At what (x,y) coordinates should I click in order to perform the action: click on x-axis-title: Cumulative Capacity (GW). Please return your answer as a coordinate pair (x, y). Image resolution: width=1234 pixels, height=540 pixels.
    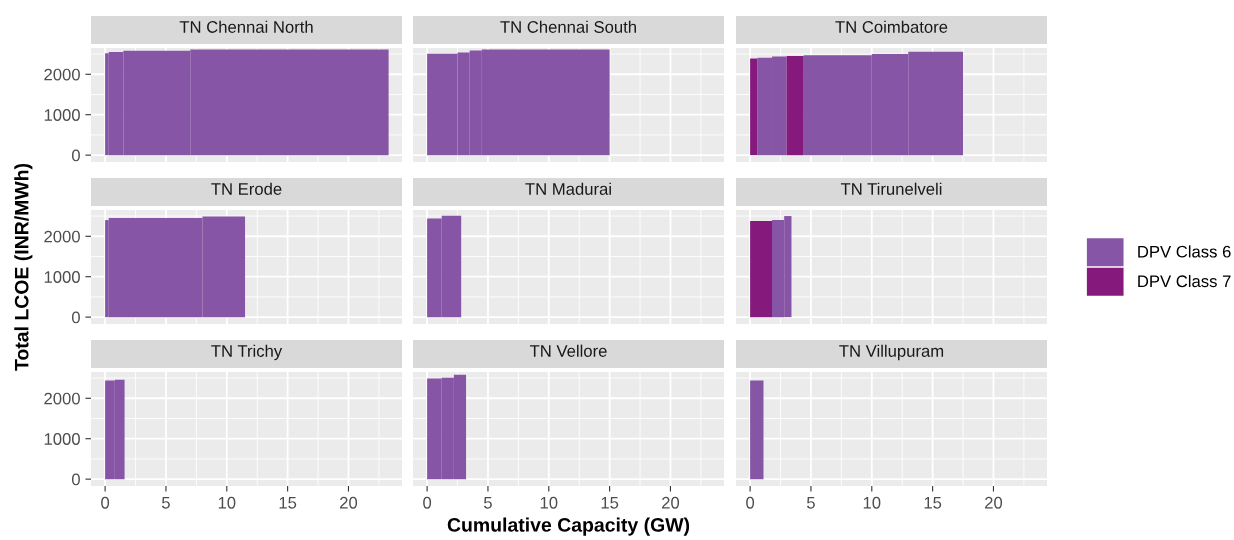
    Looking at the image, I should click on (568, 526).